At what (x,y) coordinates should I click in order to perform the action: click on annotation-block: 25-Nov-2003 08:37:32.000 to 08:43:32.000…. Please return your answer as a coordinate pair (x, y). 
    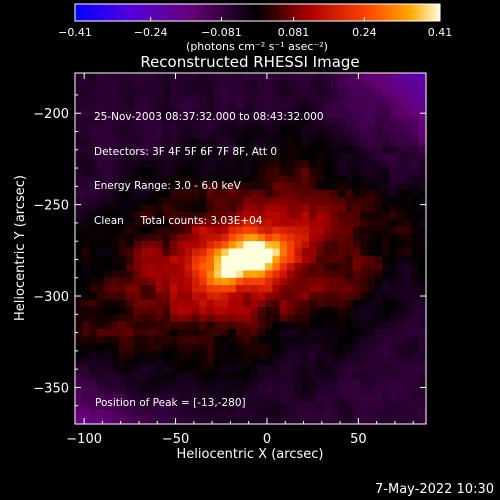
    Looking at the image, I should click on (209, 164).